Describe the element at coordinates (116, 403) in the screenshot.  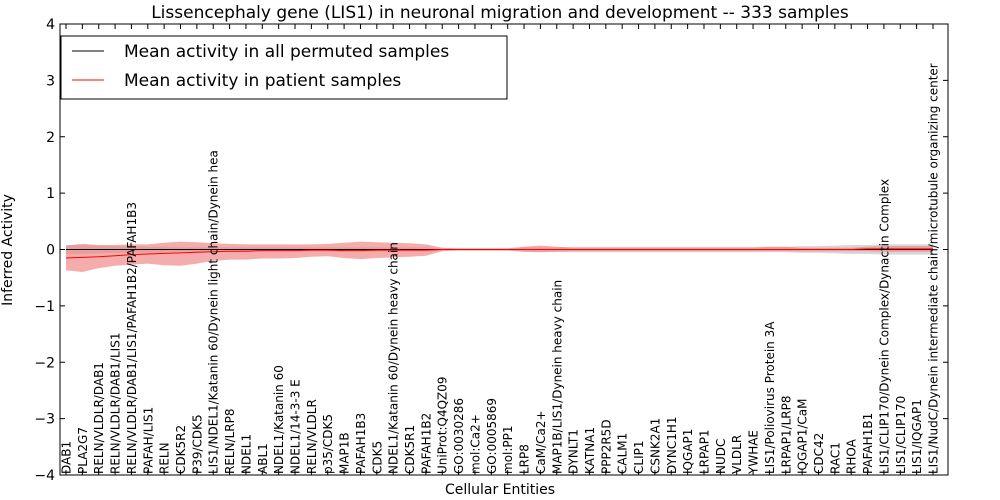
I see `x-tick-label: RELN/VLDLR/DAB1/LIS1` at that location.